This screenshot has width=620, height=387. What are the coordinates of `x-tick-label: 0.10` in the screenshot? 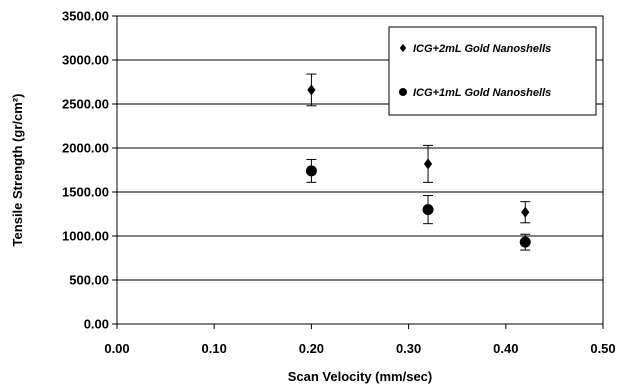 It's located at (214, 348).